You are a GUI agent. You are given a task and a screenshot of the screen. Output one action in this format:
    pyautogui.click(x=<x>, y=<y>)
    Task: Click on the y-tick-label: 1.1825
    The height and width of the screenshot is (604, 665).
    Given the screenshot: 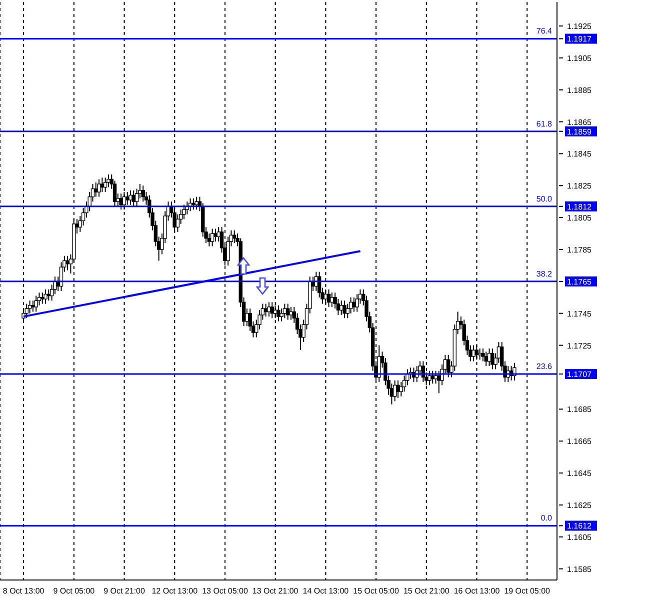 What is the action you would take?
    pyautogui.click(x=579, y=186)
    